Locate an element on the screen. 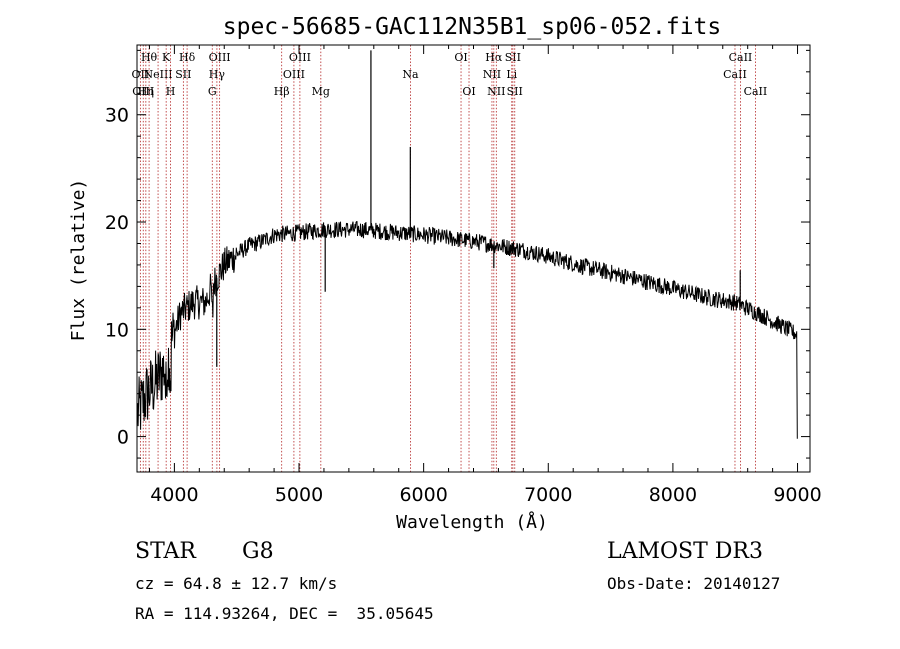 The image size is (900, 649). line-label-13: OIII is located at coordinates (294, 74).